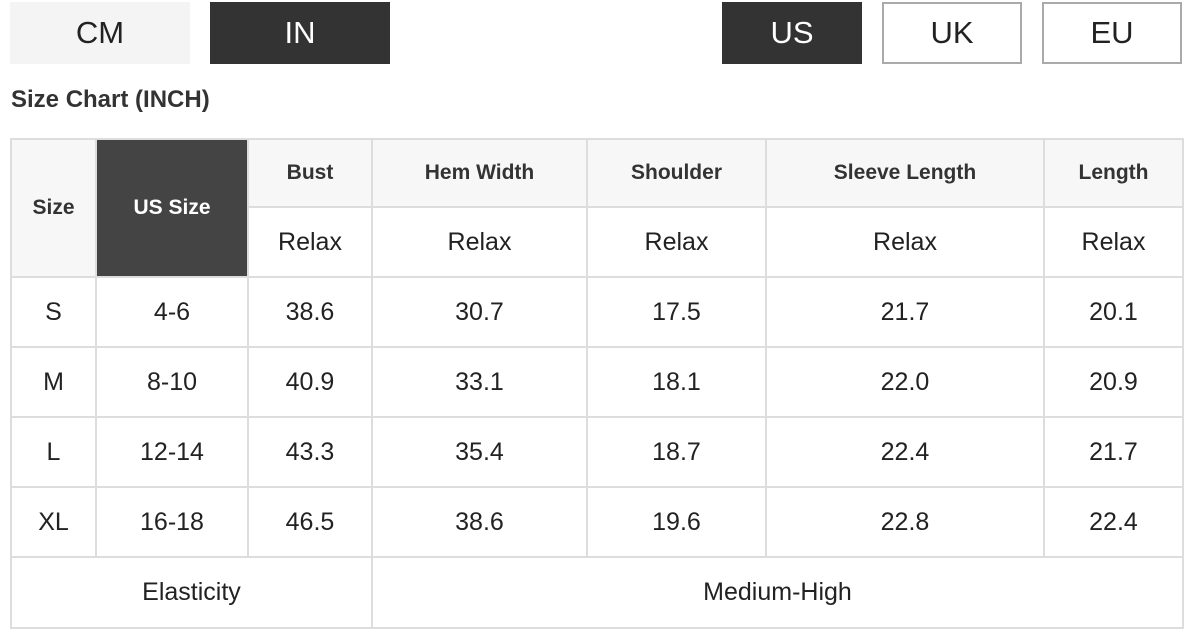 The height and width of the screenshot is (632, 1194). What do you see at coordinates (310, 452) in the screenshot?
I see `cell: 43.3` at bounding box center [310, 452].